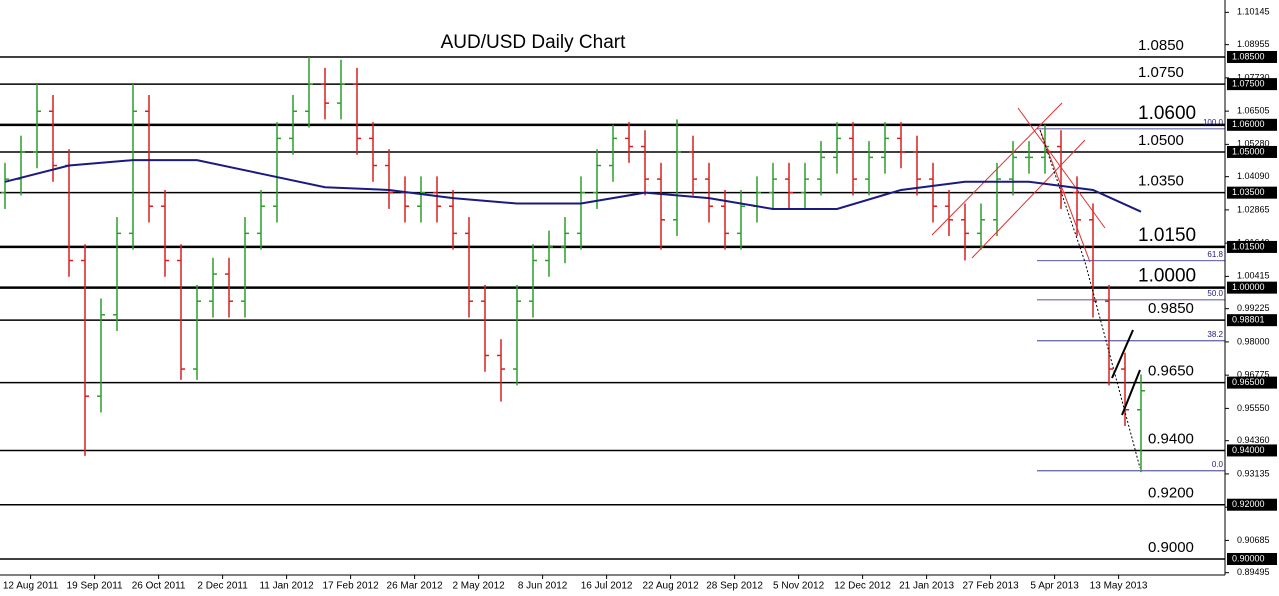  I want to click on level-label: 1.0750, so click(1161, 72).